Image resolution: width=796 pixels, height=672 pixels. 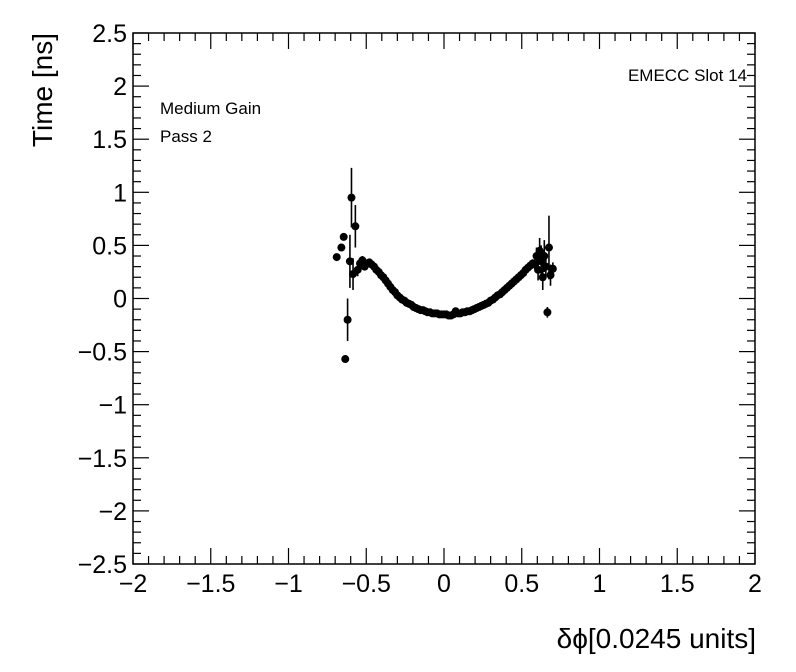 What do you see at coordinates (109, 140) in the screenshot?
I see `y-tick-label: 1.5` at bounding box center [109, 140].